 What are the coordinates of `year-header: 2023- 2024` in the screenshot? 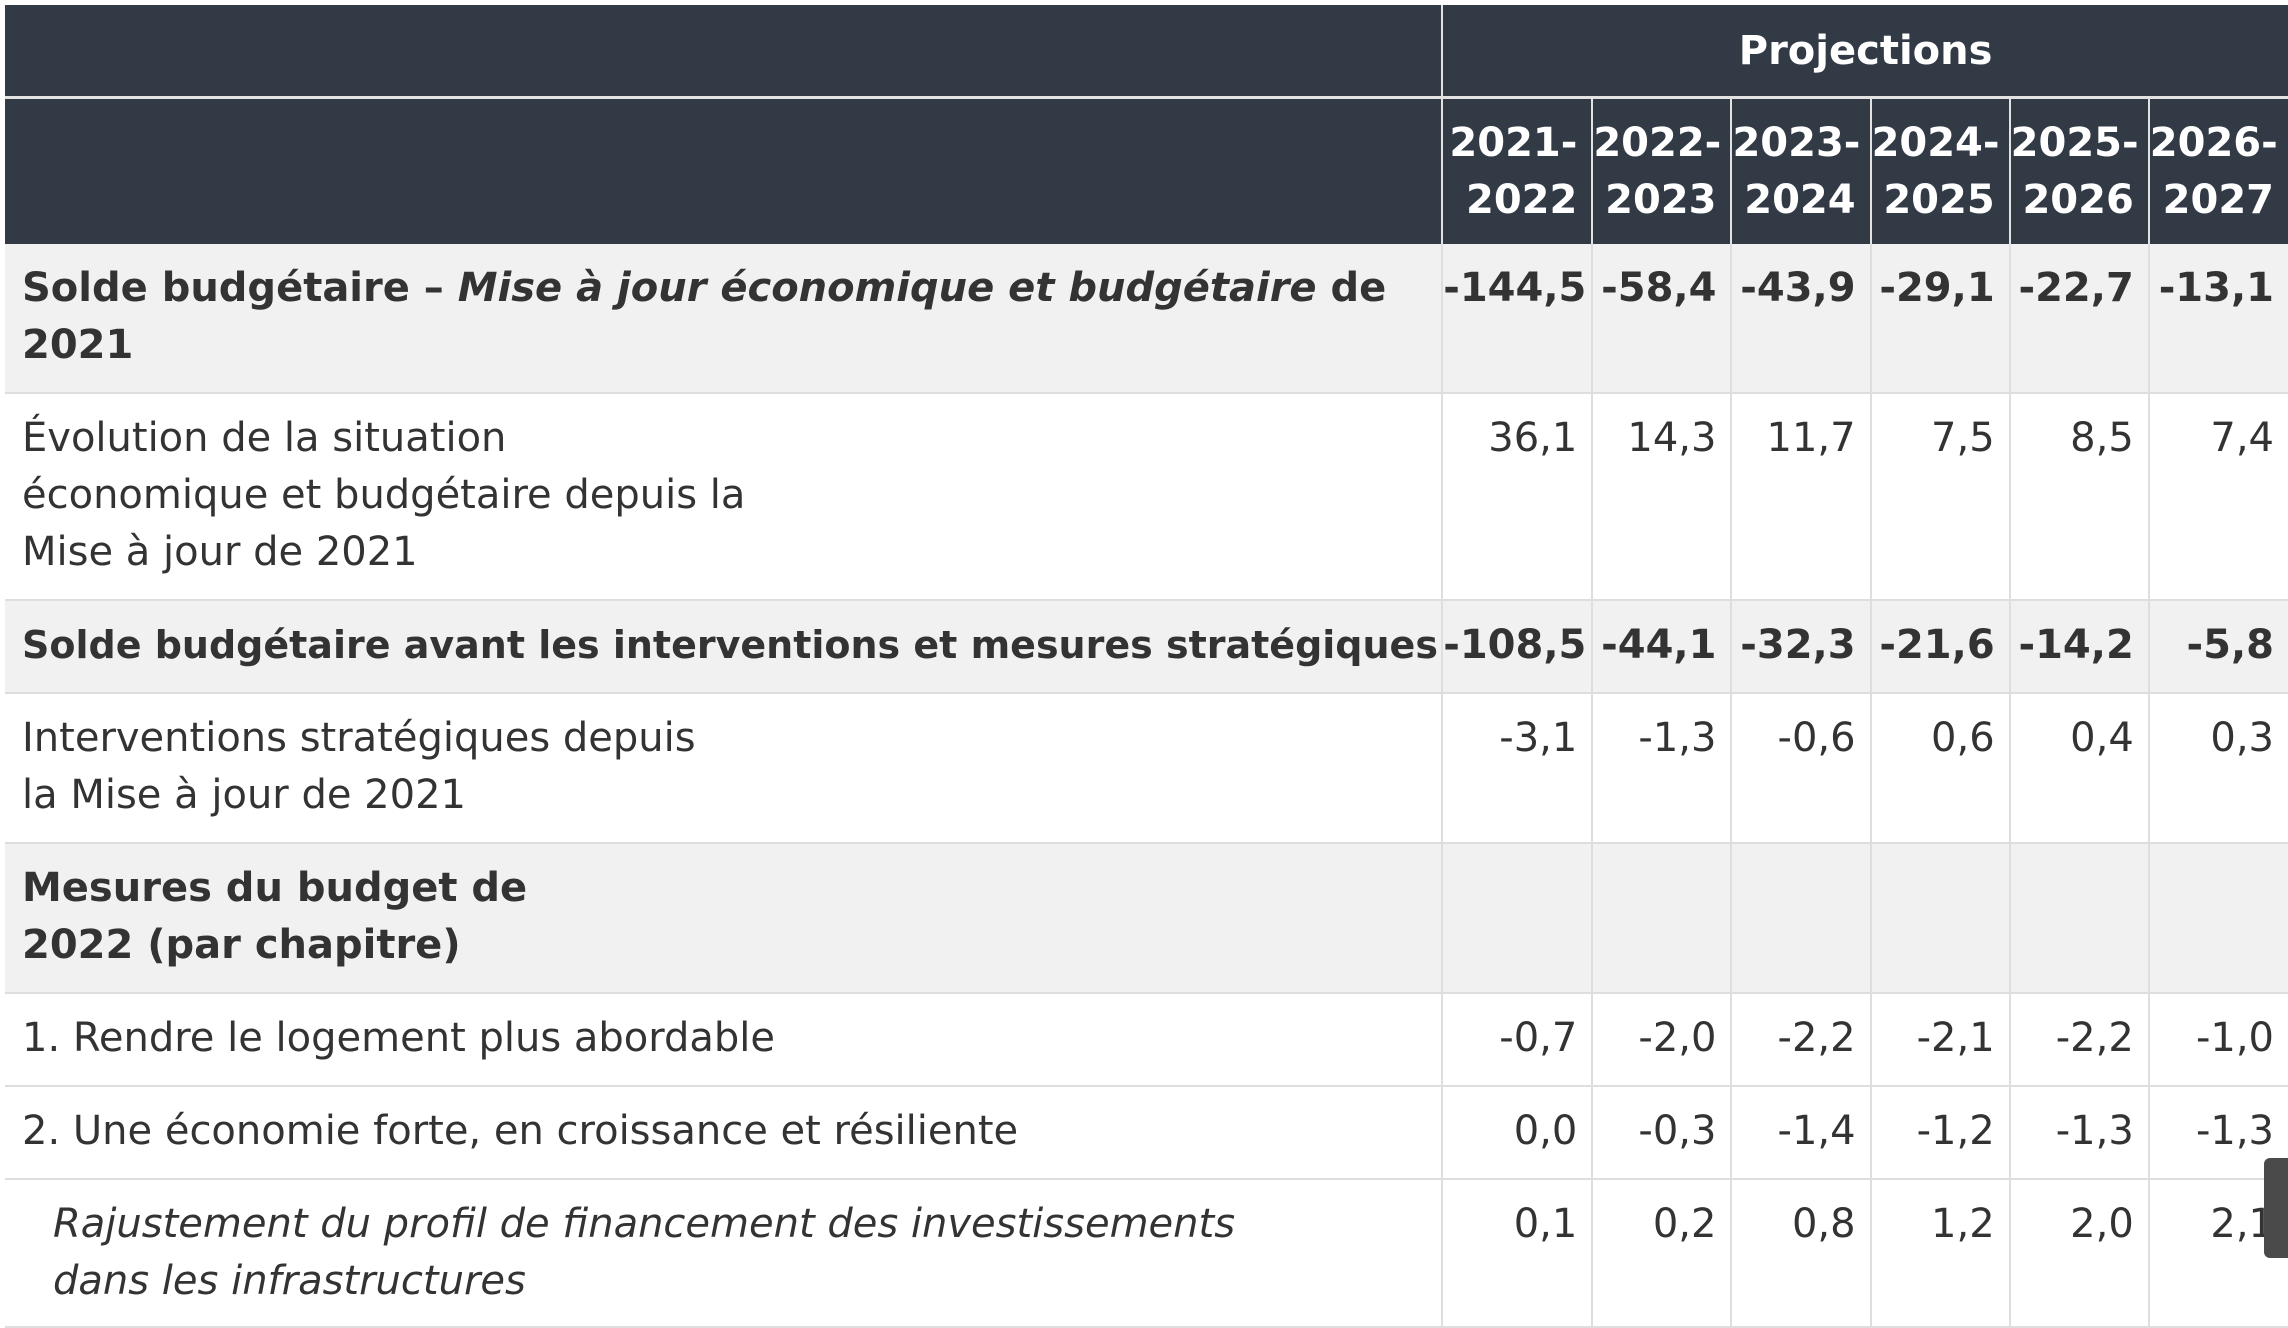 It's located at (1800, 170).